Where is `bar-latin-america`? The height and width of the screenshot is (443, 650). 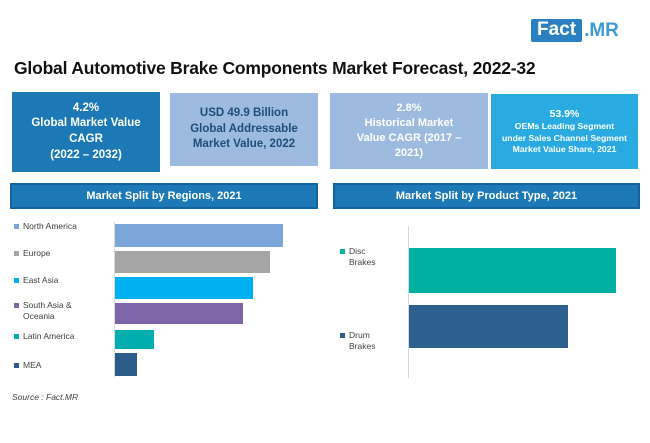
bar-latin-america is located at coordinates (134, 339).